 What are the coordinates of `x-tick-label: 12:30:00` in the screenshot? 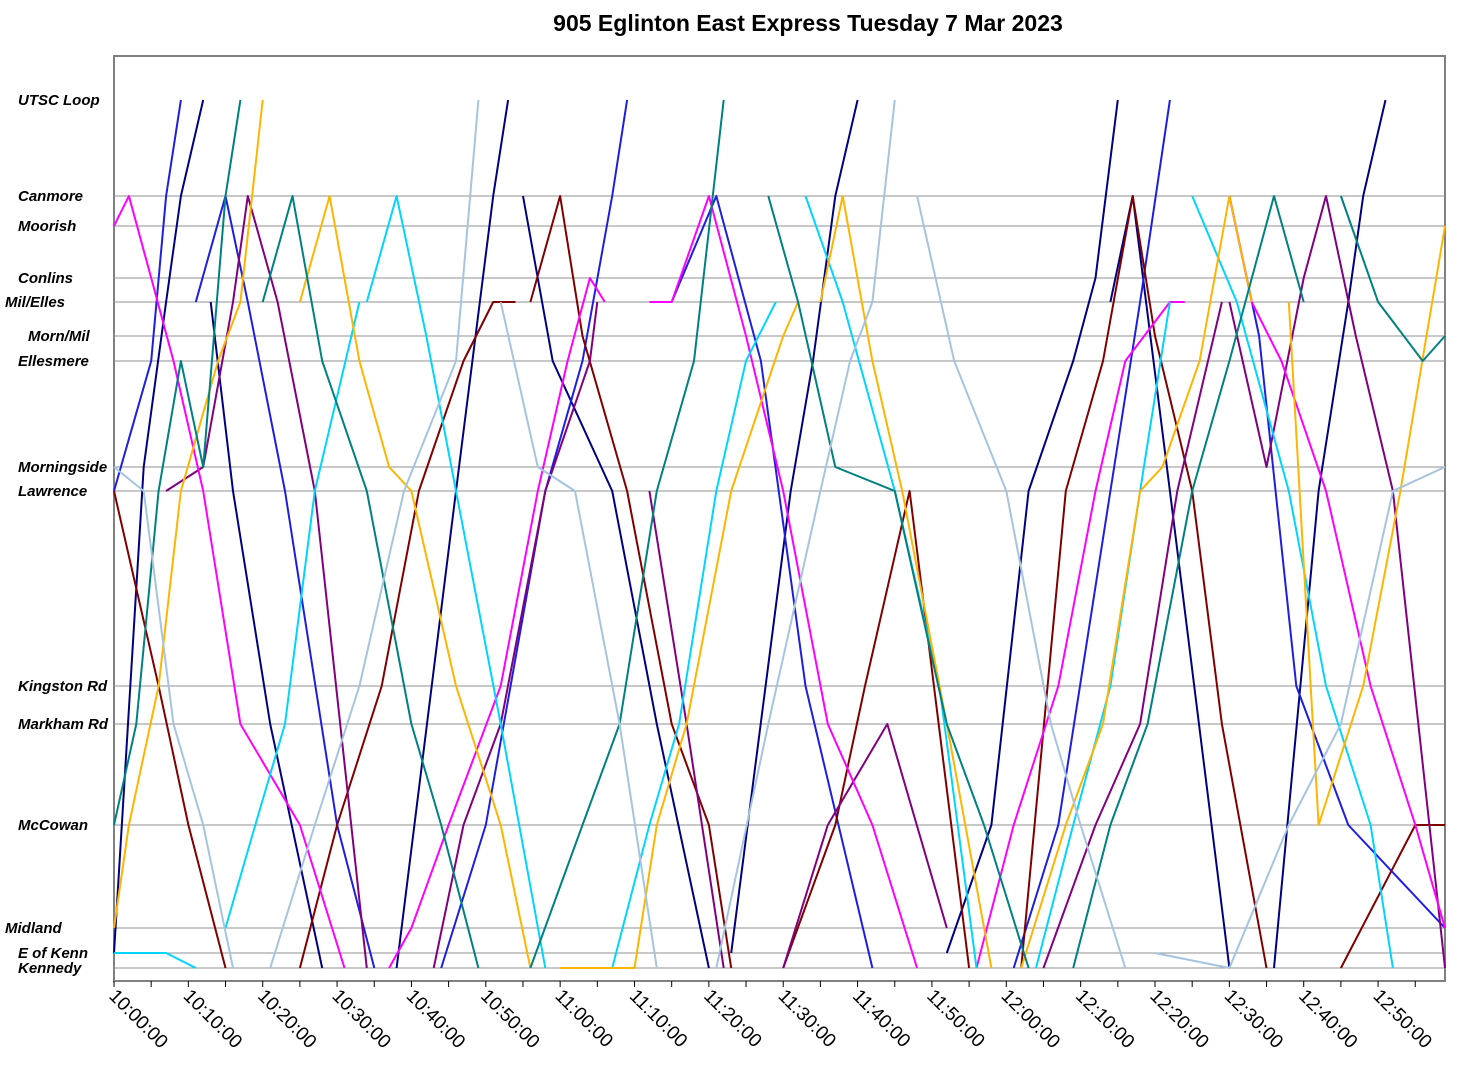 It's located at (1253, 1019).